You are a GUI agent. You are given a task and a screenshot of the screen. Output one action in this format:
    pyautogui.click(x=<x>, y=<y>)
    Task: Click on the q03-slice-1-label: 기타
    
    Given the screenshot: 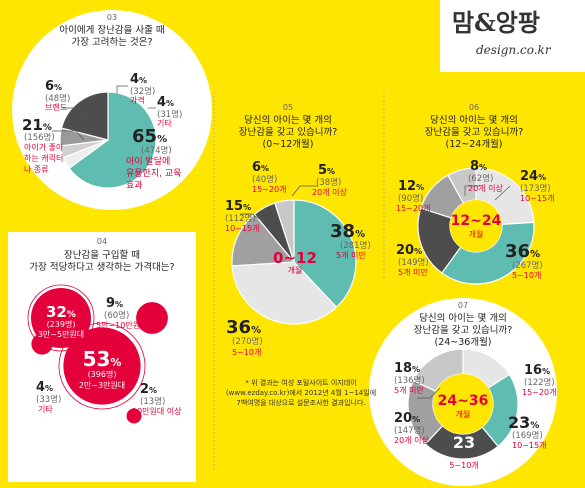 What is the action you would take?
    pyautogui.click(x=164, y=123)
    